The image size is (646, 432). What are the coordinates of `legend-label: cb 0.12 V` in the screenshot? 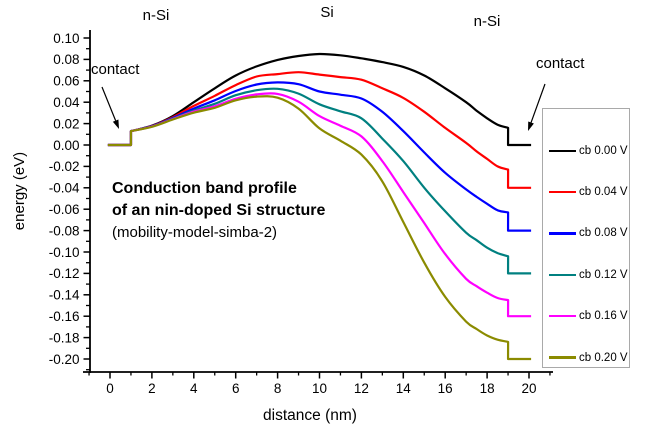 It's located at (603, 274).